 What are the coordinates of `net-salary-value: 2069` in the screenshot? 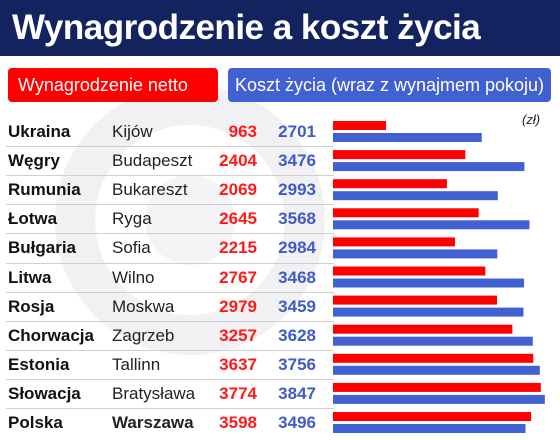 It's located at (238, 190).